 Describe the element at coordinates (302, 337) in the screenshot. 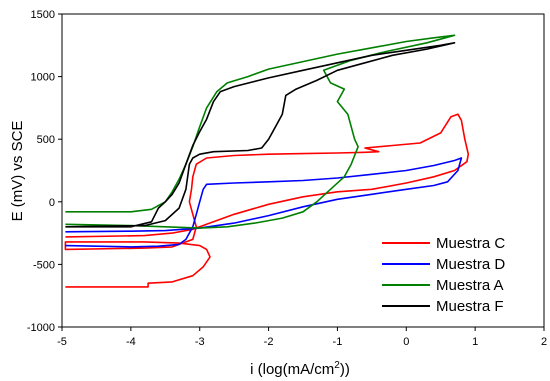

I see `x-tick-layer: -5 -4 -3 -2 -1 0 1 2` at that location.